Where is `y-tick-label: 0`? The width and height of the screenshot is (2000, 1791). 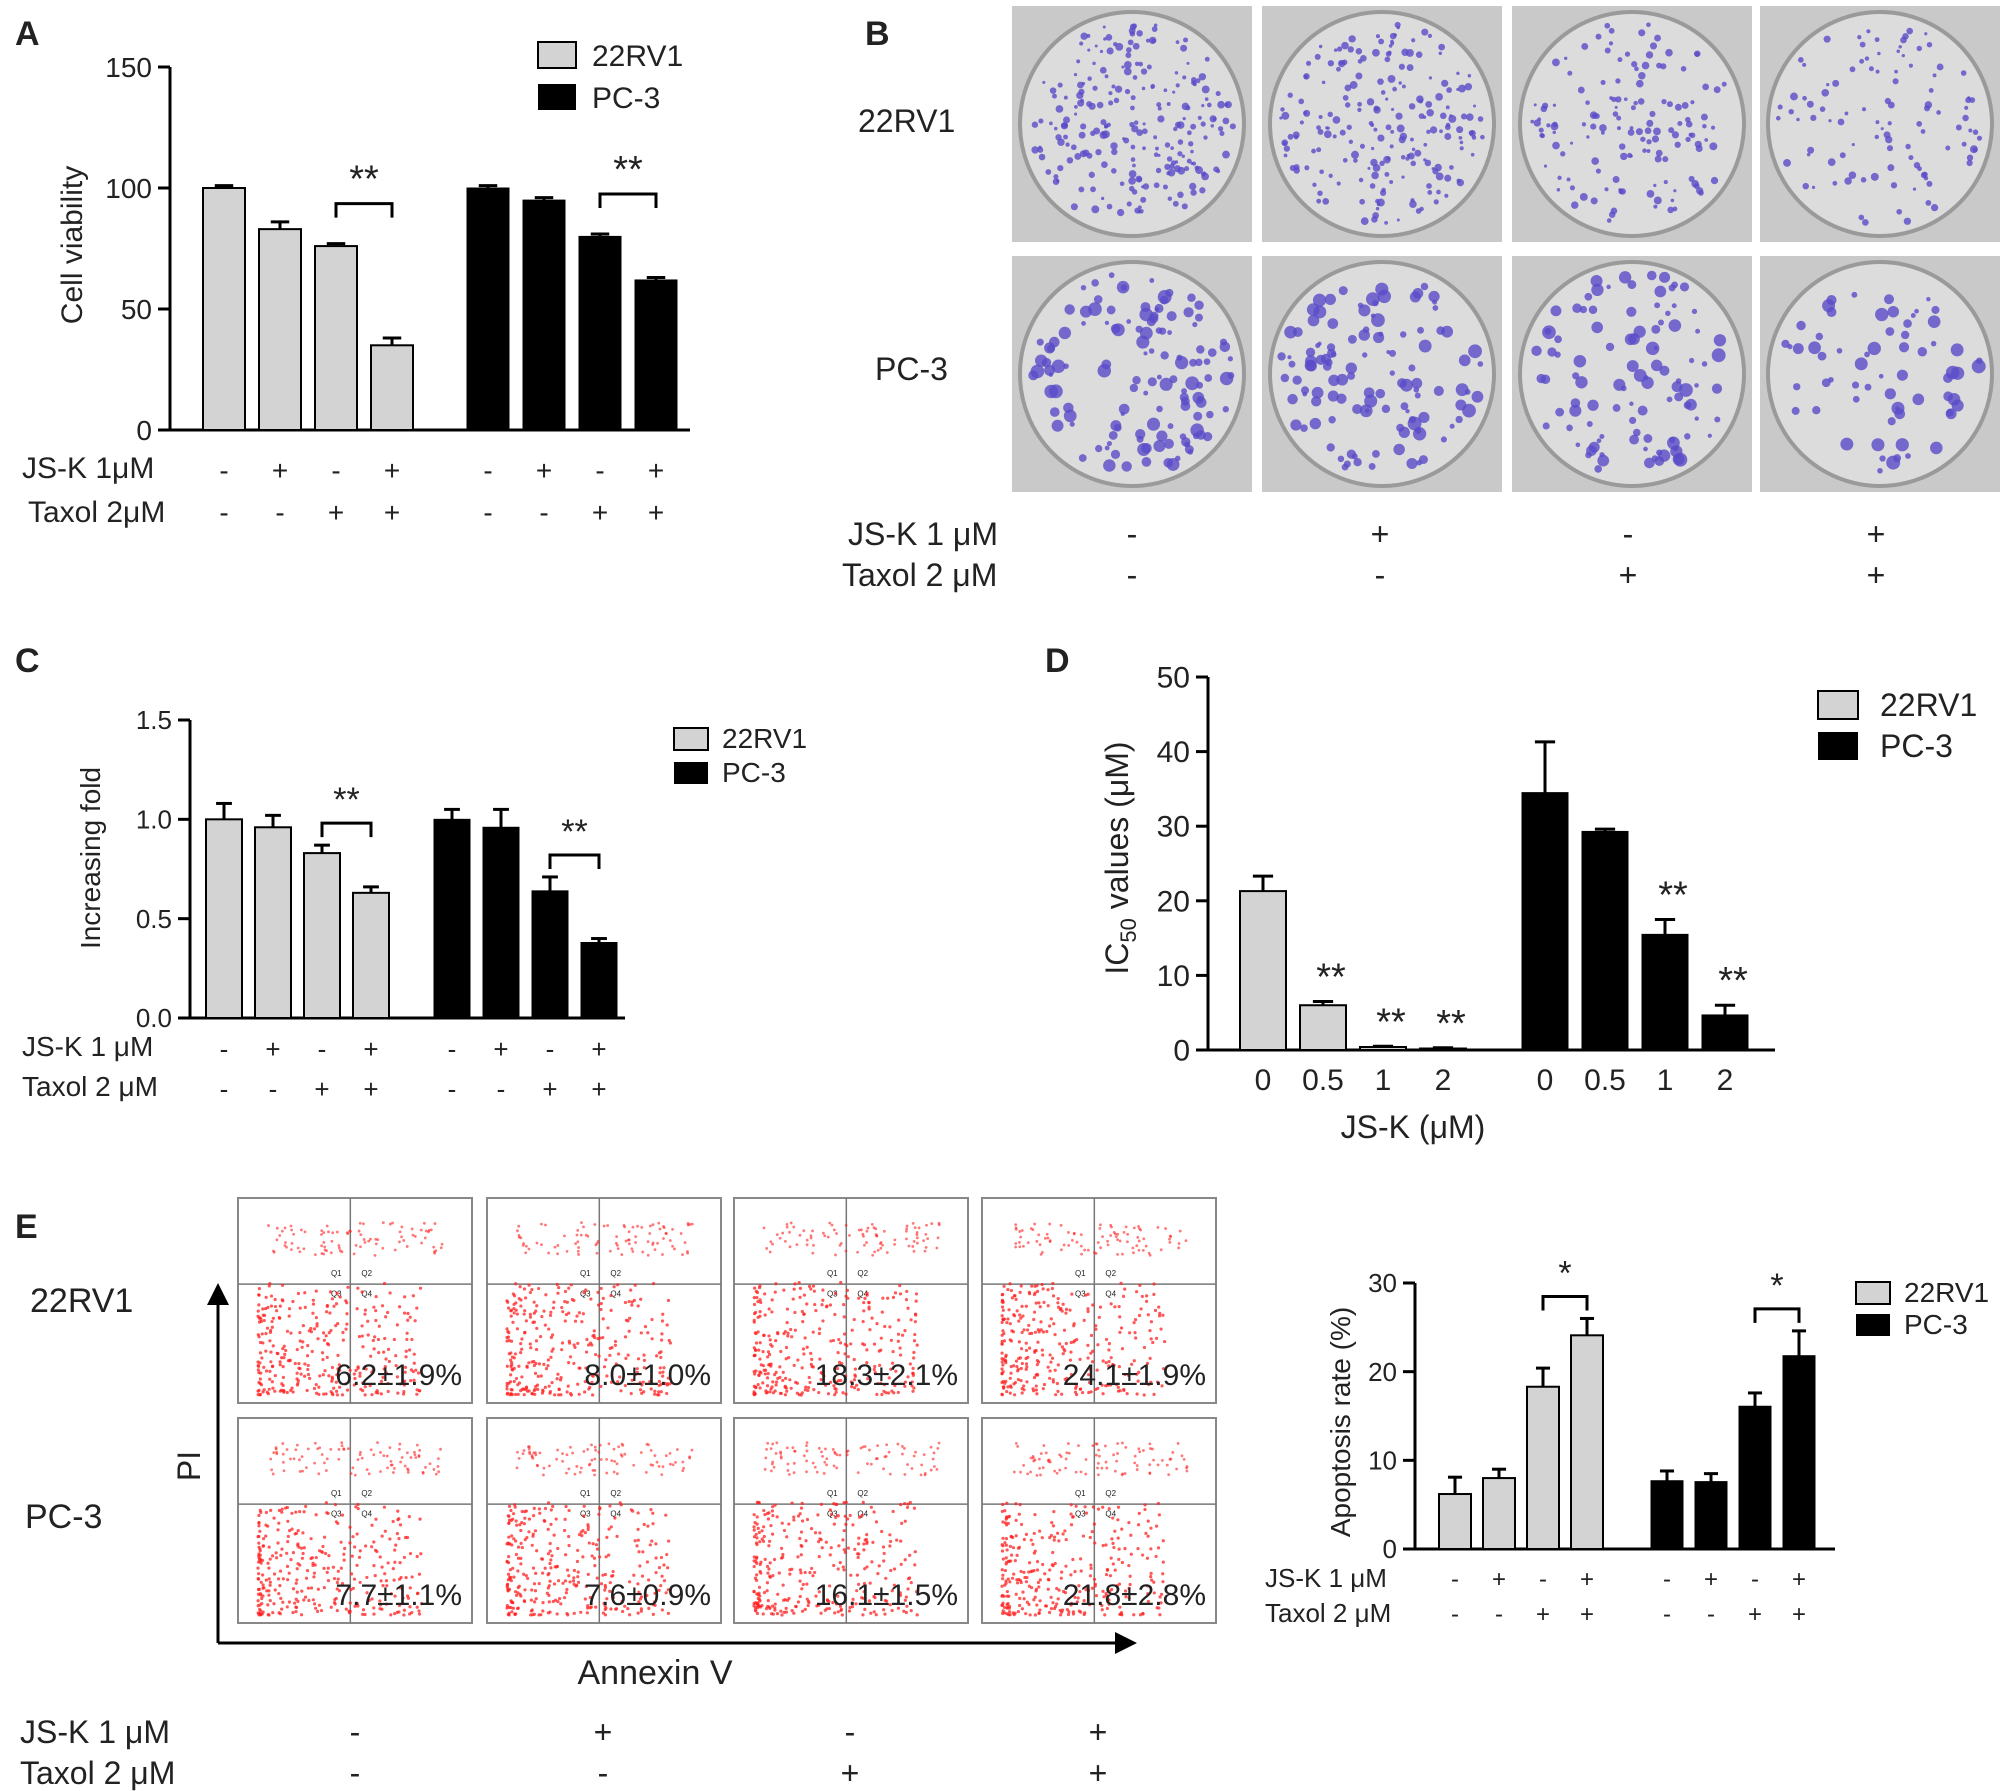 y-tick-label: 0 is located at coordinates (1181, 1051).